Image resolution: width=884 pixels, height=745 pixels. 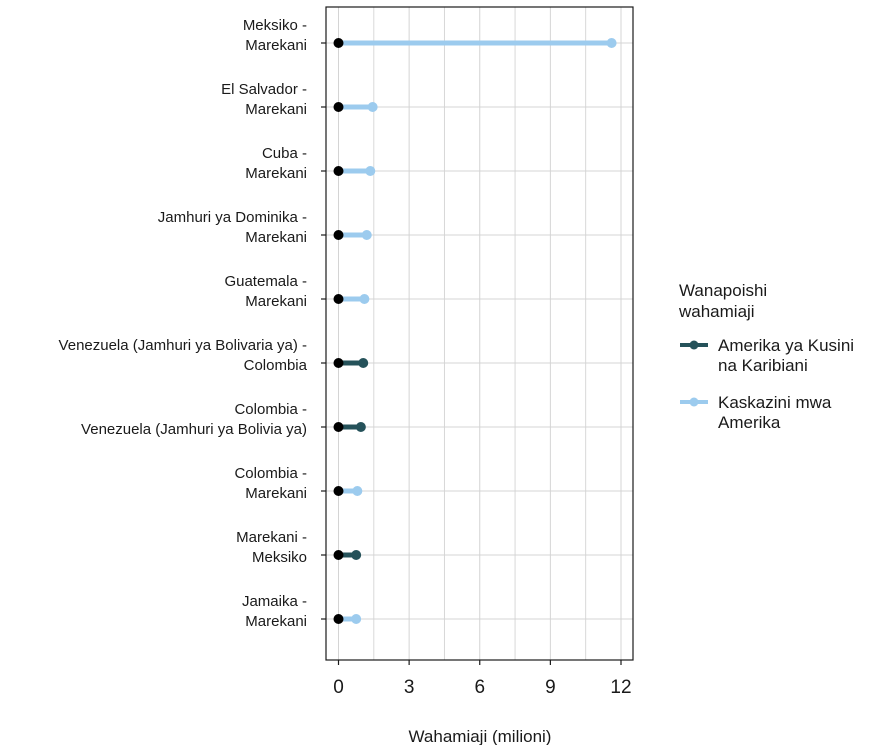 What do you see at coordinates (409, 687) in the screenshot?
I see `x-tick-label: 3` at bounding box center [409, 687].